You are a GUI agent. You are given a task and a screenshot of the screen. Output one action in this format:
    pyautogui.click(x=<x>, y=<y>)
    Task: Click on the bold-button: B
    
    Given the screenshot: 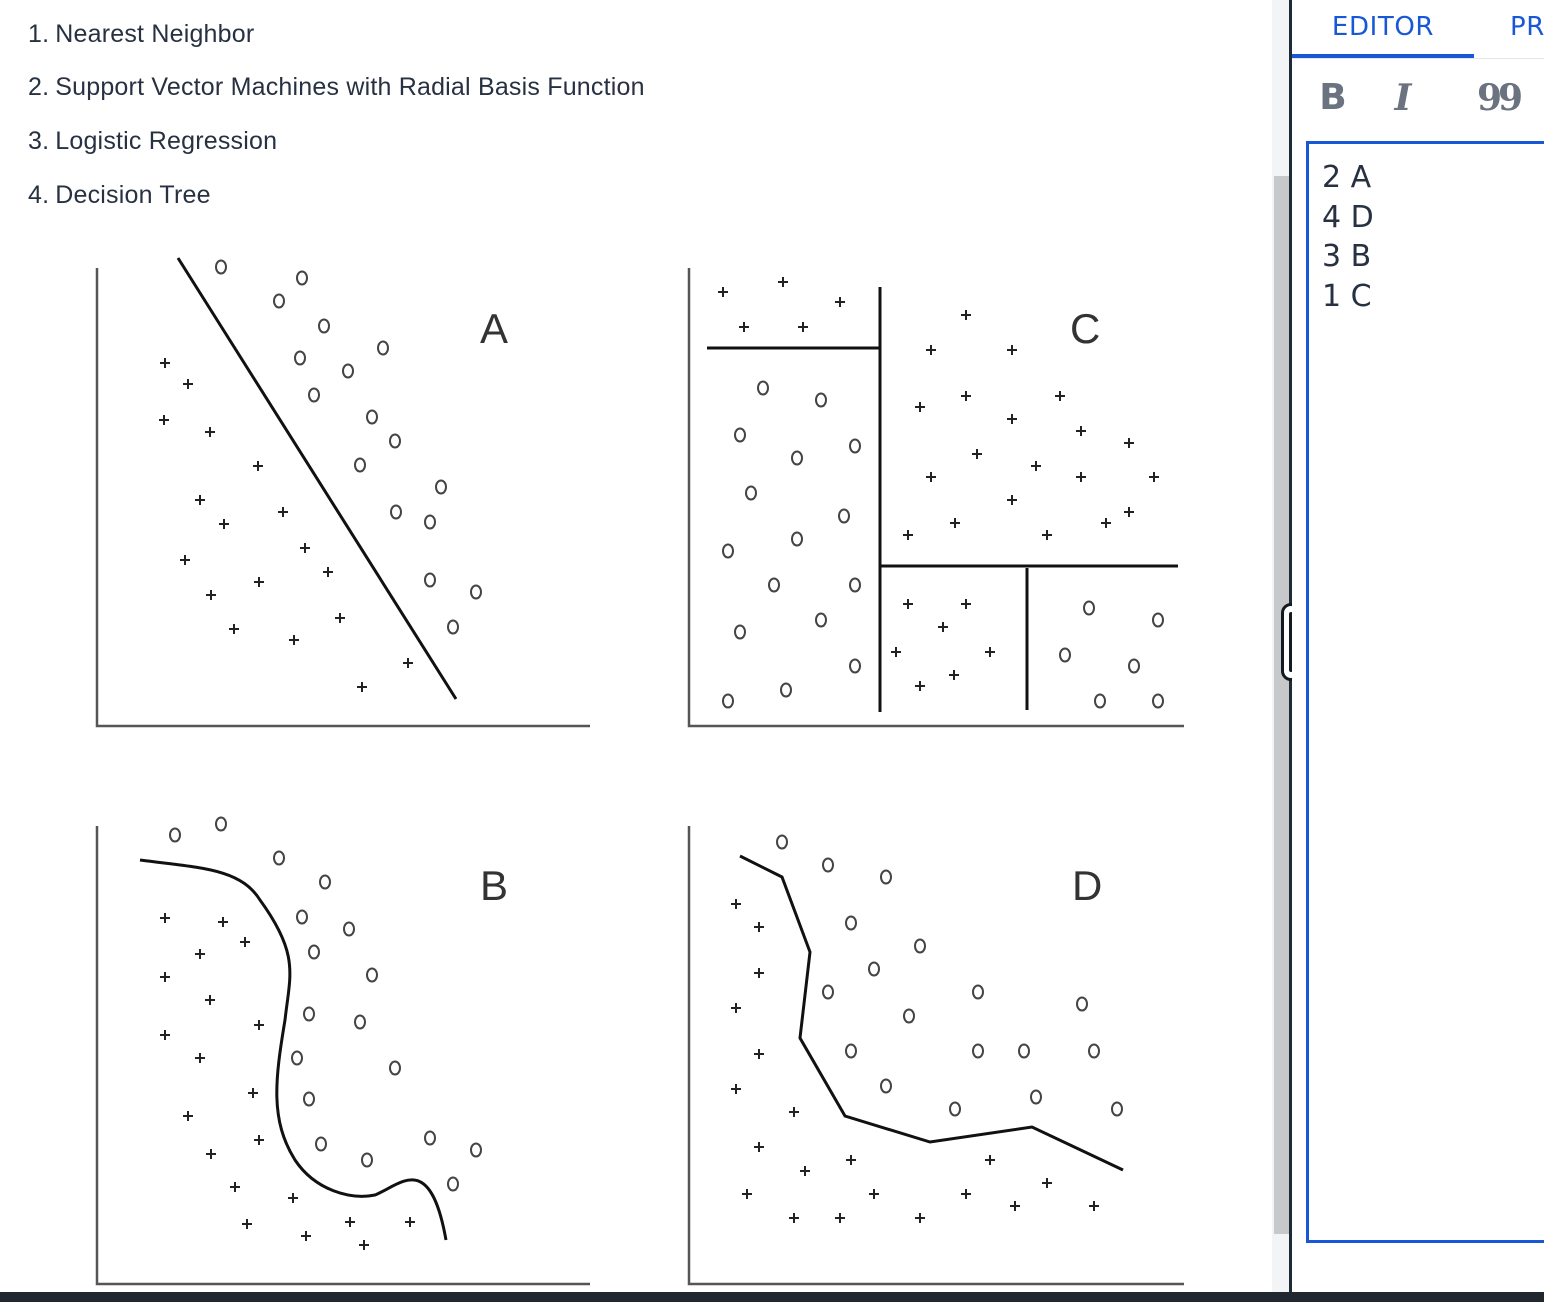 What is the action you would take?
    pyautogui.click(x=1333, y=97)
    